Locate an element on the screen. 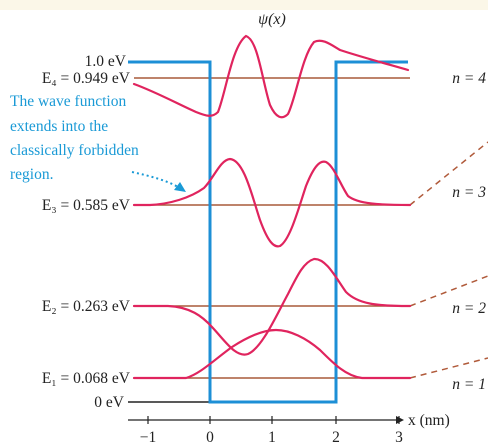 The image size is (488, 447). annotation-line-4: region. is located at coordinates (31, 174).